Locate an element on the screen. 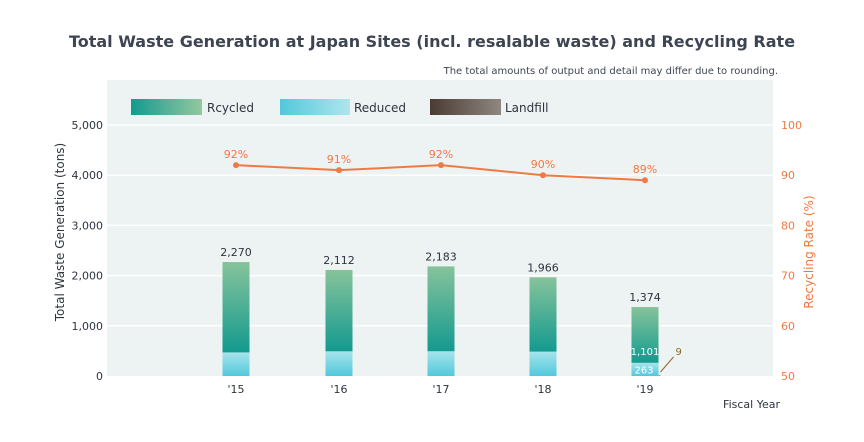 The height and width of the screenshot is (442, 864). x-axis: '15 '16 '17 '18 '19 is located at coordinates (440, 389).